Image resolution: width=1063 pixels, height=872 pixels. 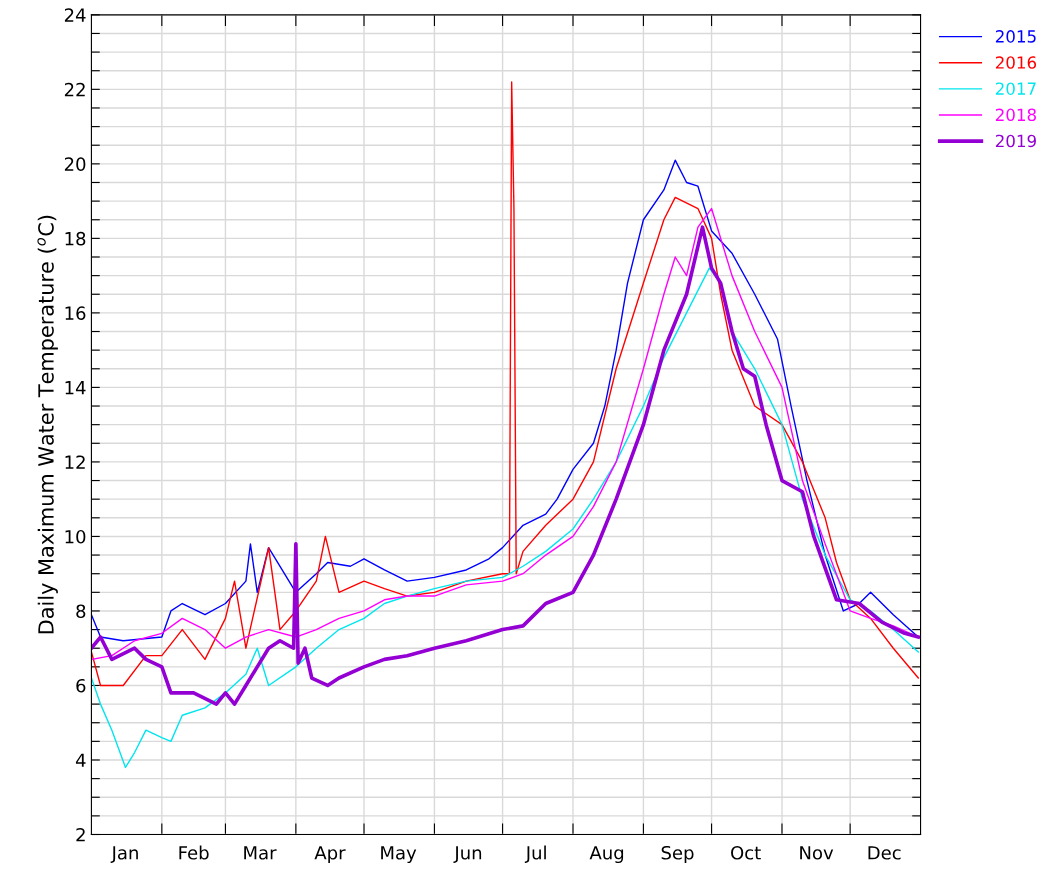 What do you see at coordinates (1015, 141) in the screenshot?
I see `legend-label: 2019` at bounding box center [1015, 141].